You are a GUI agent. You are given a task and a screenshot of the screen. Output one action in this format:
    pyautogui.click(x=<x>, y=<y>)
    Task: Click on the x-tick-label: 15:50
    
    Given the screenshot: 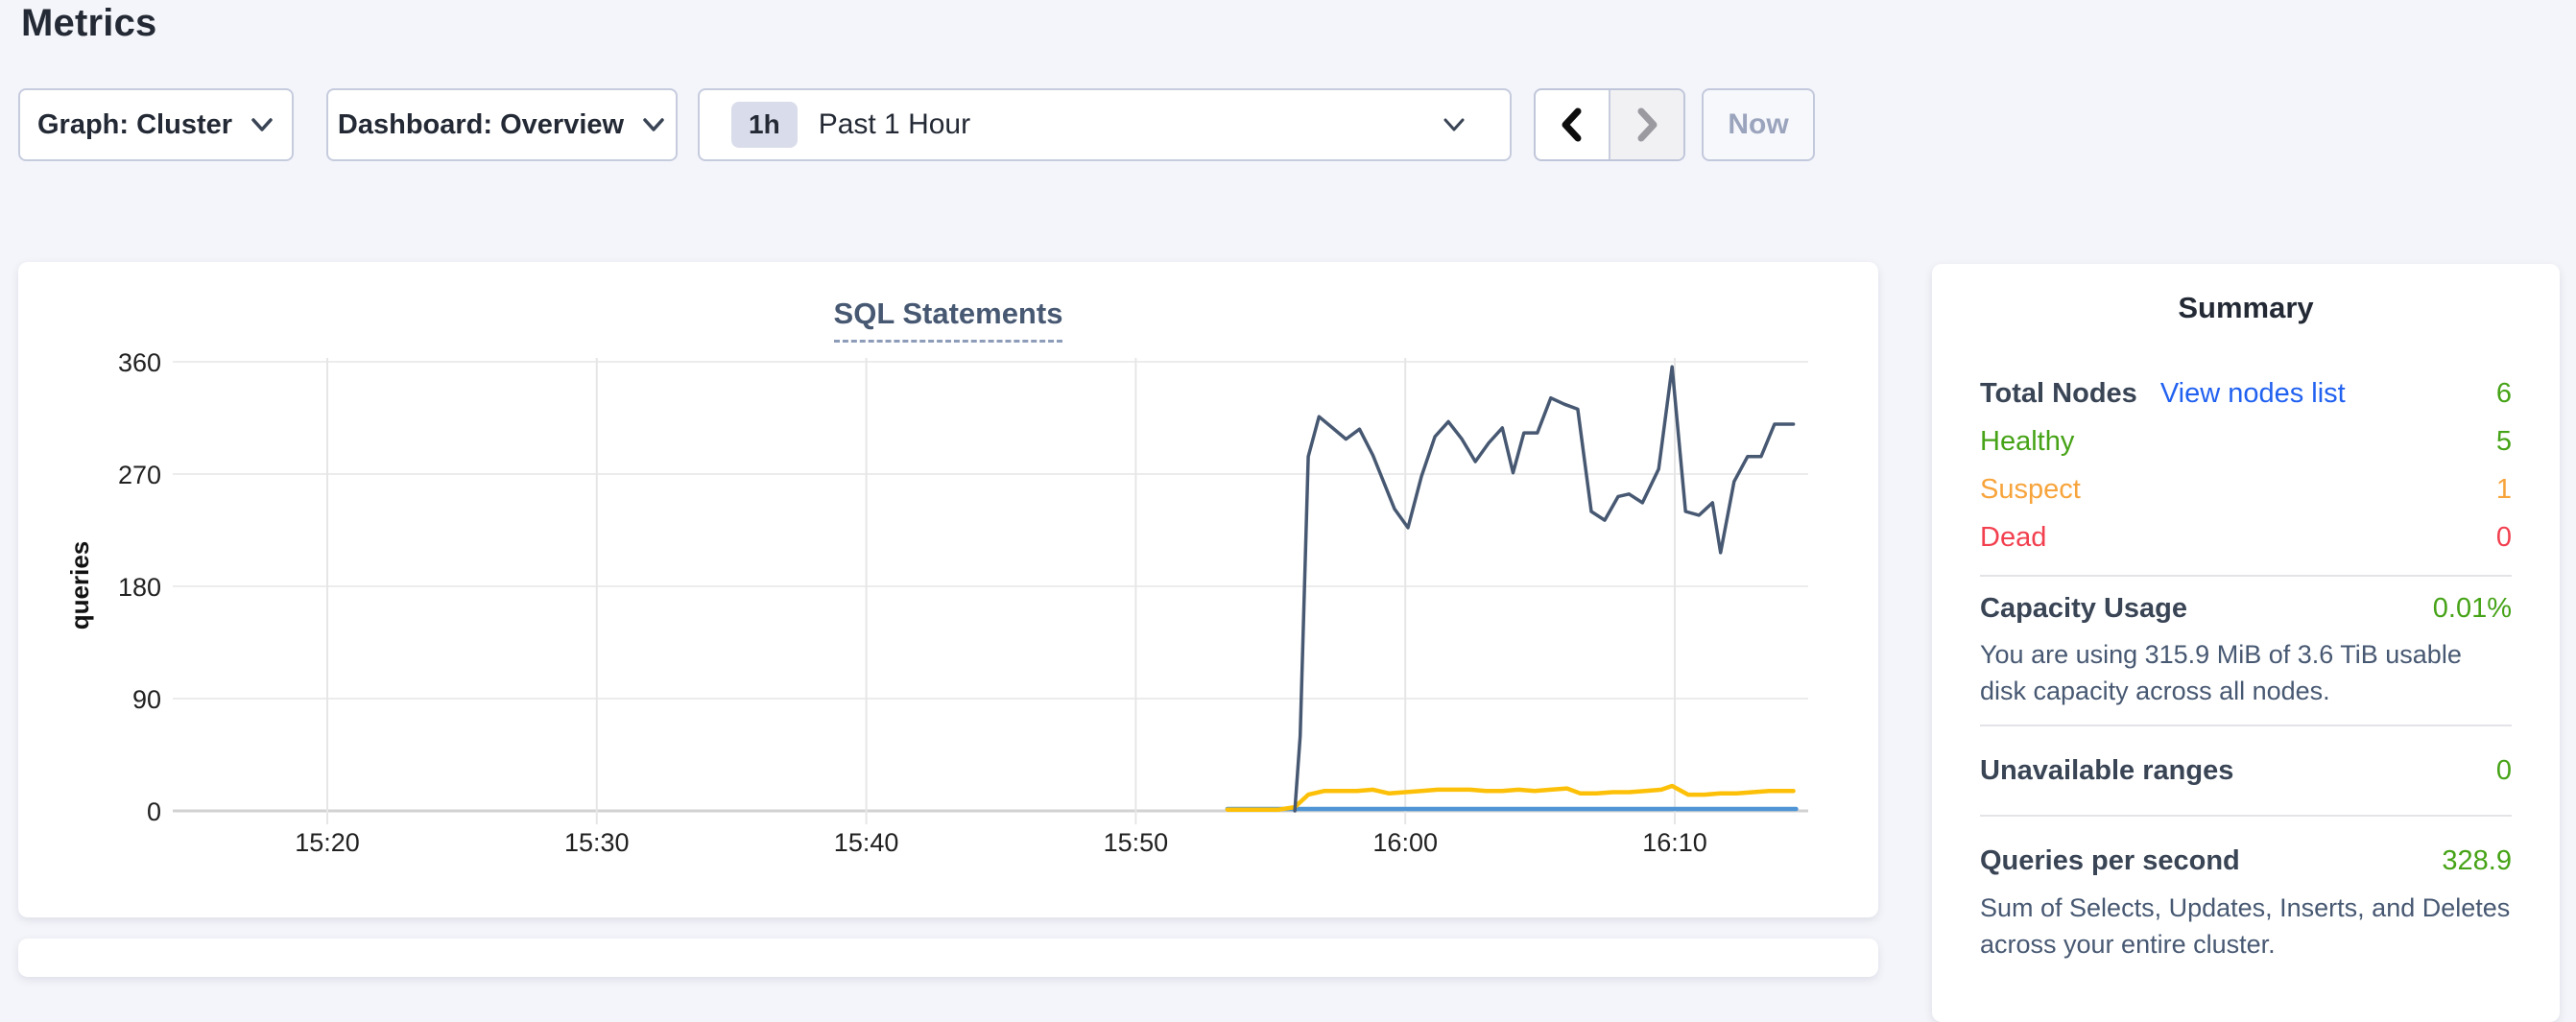 What is the action you would take?
    pyautogui.click(x=1136, y=842)
    